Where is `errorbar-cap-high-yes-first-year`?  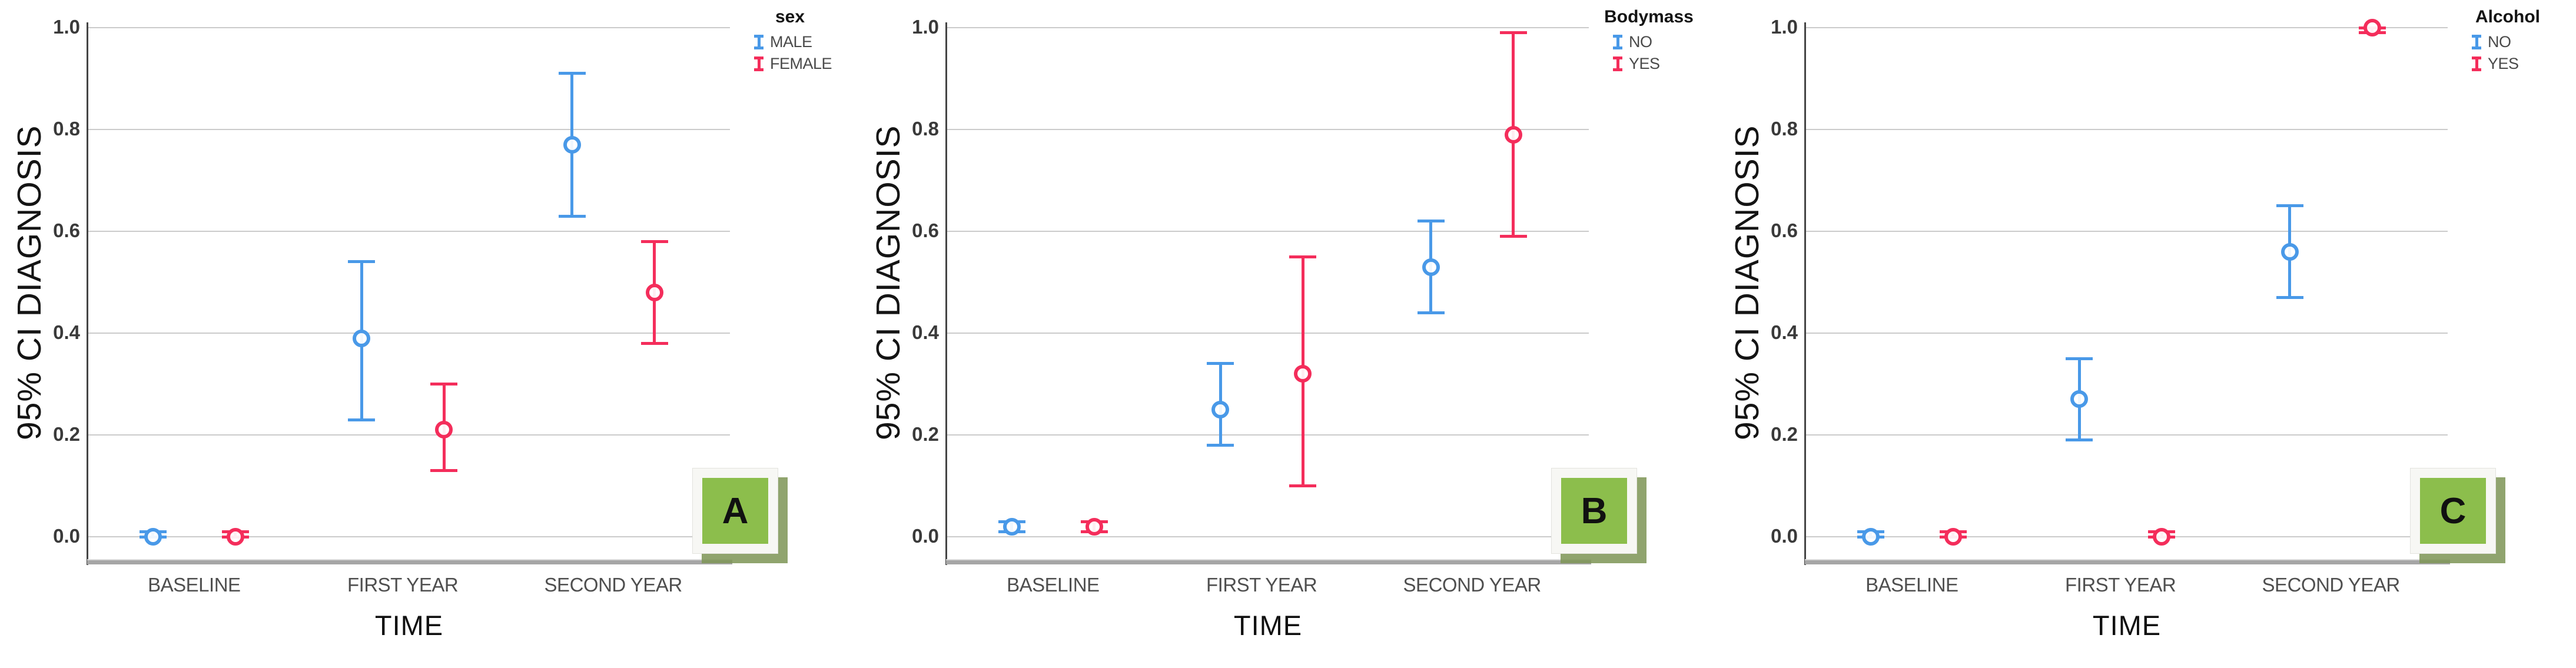 errorbar-cap-high-yes-first-year is located at coordinates (1303, 256).